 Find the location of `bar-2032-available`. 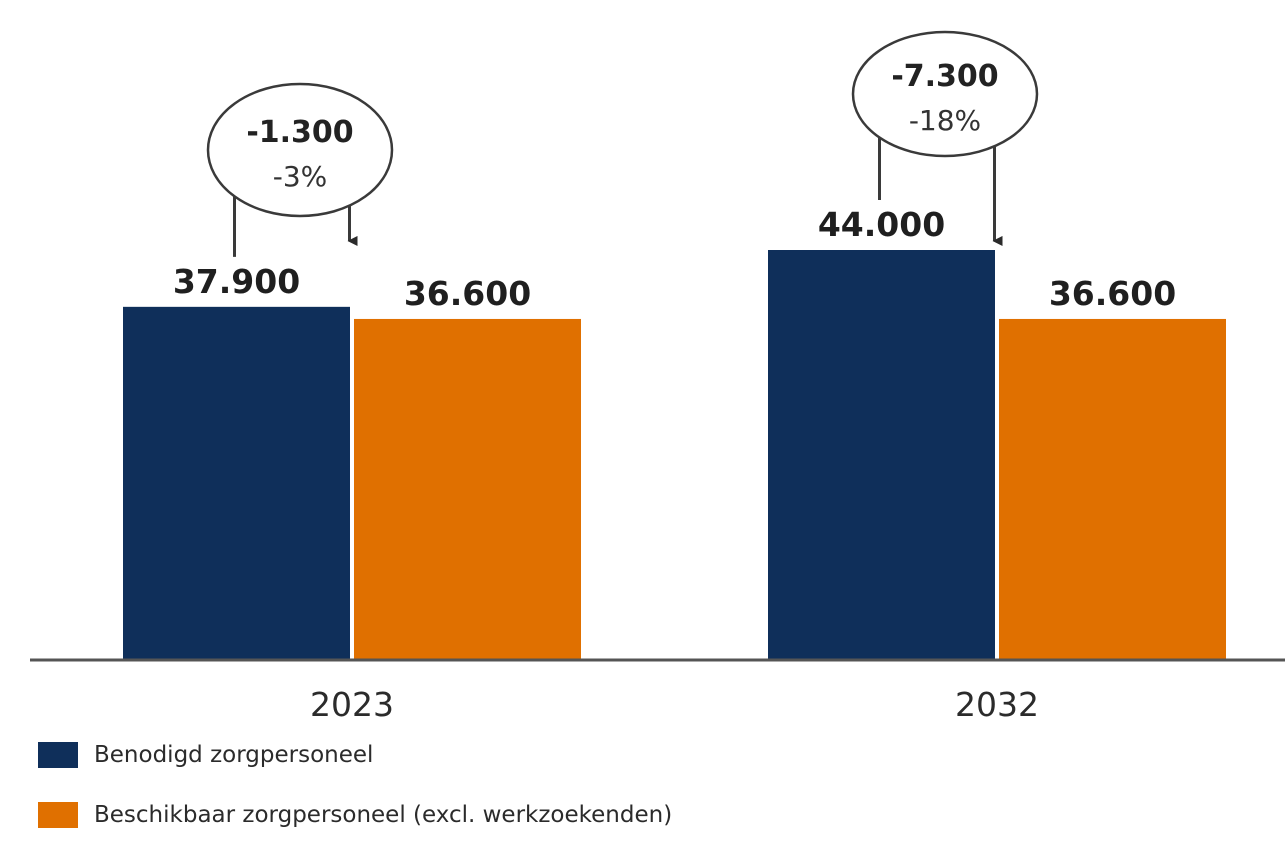

bar-2032-available is located at coordinates (1112, 489).